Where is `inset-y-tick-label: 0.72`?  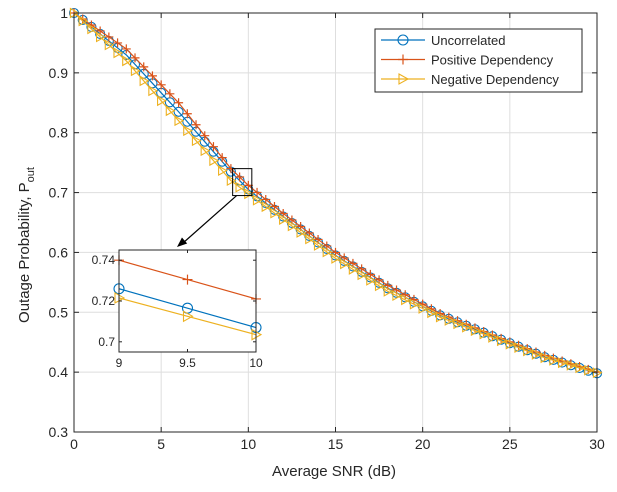
inset-y-tick-label: 0.72 is located at coordinates (104, 301).